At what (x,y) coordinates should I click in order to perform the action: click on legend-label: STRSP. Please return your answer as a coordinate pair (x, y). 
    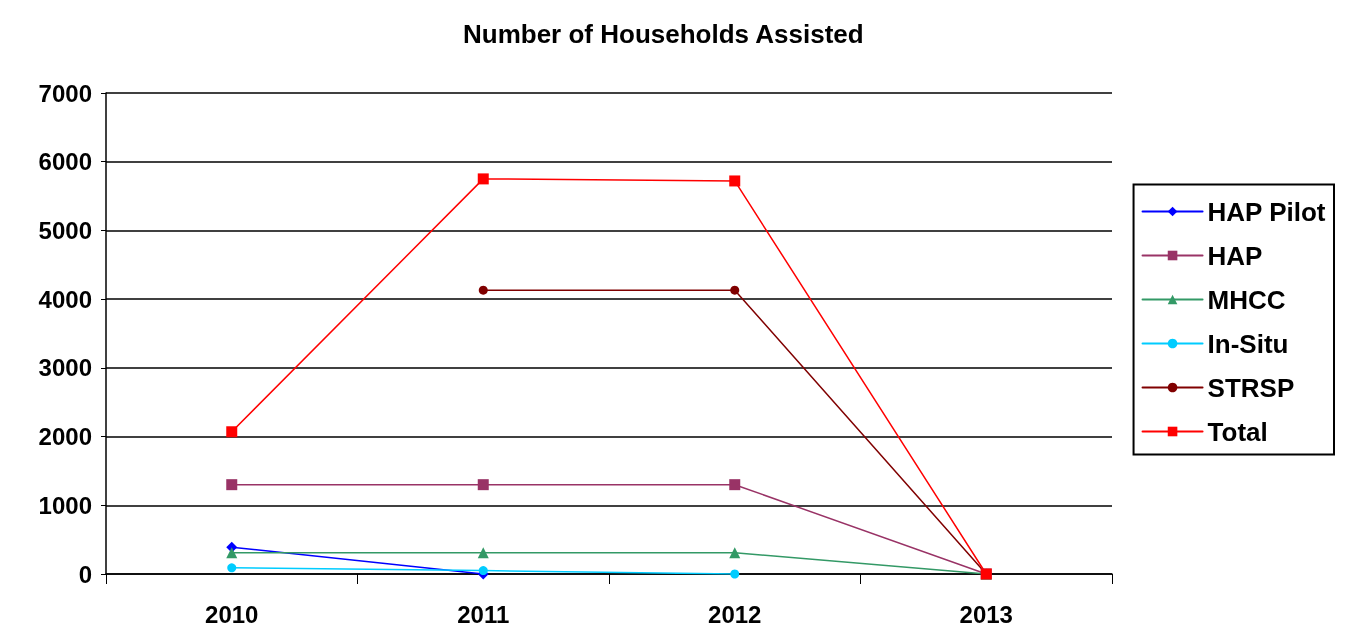
    Looking at the image, I should click on (1251, 387).